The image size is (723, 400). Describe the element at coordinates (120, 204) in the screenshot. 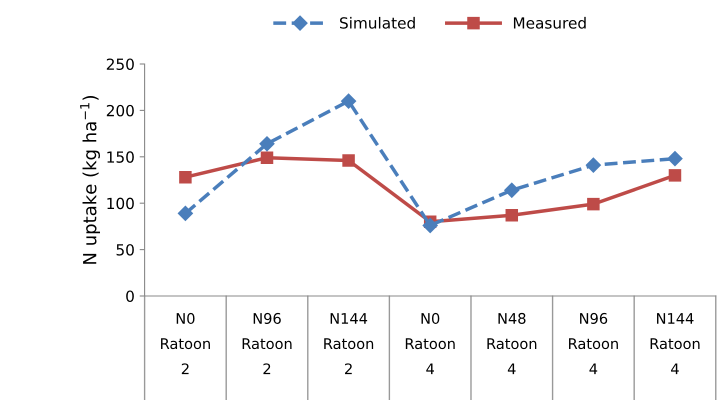

I see `y-tick-label: 100` at that location.